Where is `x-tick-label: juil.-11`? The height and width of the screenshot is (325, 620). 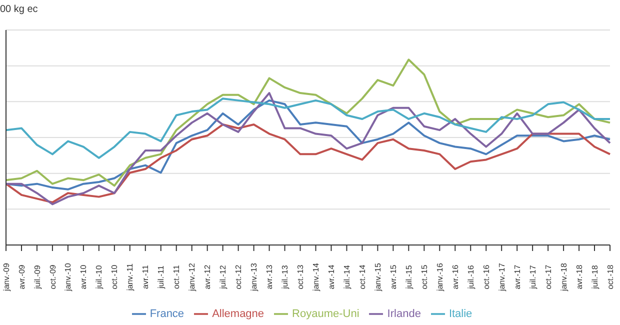
x-tick-label: juil.-11 is located at coordinates (161, 277).